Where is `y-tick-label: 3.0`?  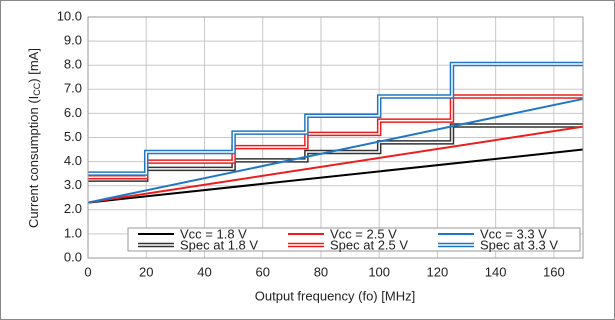
y-tick-label: 3.0 is located at coordinates (73, 184).